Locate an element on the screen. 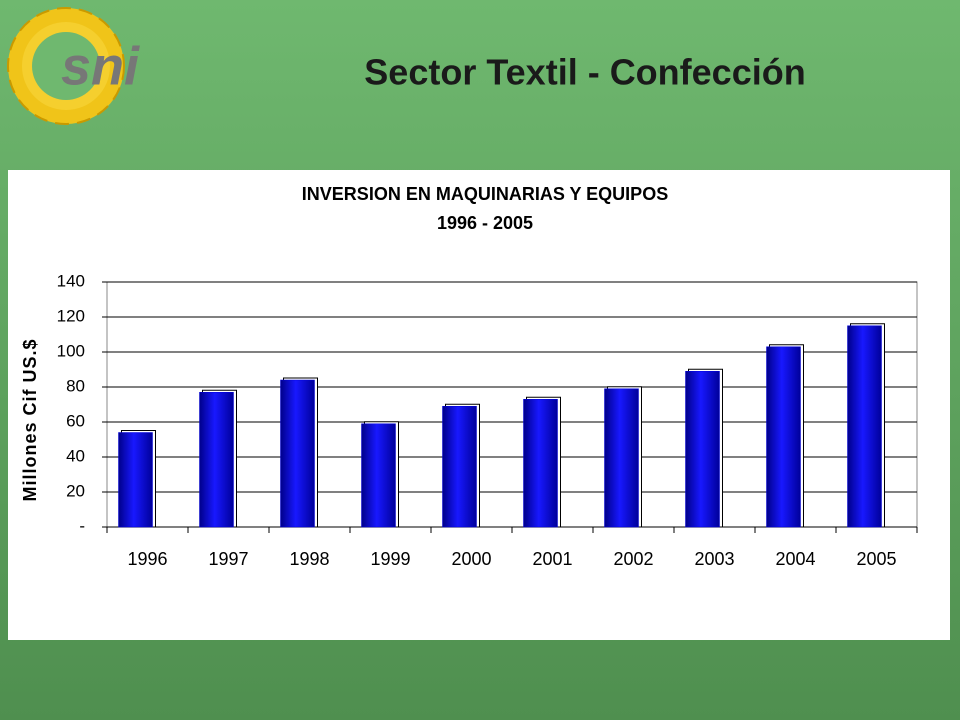  chart-title: INVERSION EN MAQUINARIAS Y EQUIPOS is located at coordinates (485, 194).